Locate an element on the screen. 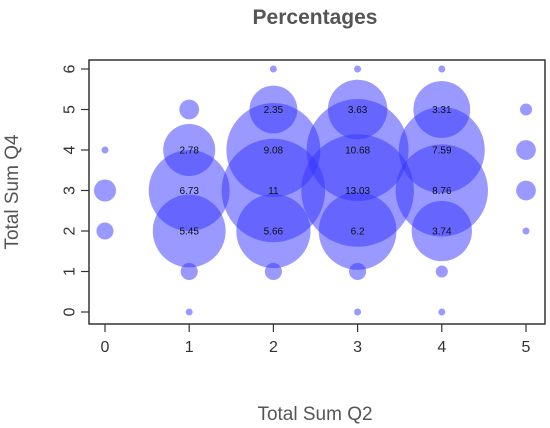  y-tick-label: 0 is located at coordinates (70, 311).